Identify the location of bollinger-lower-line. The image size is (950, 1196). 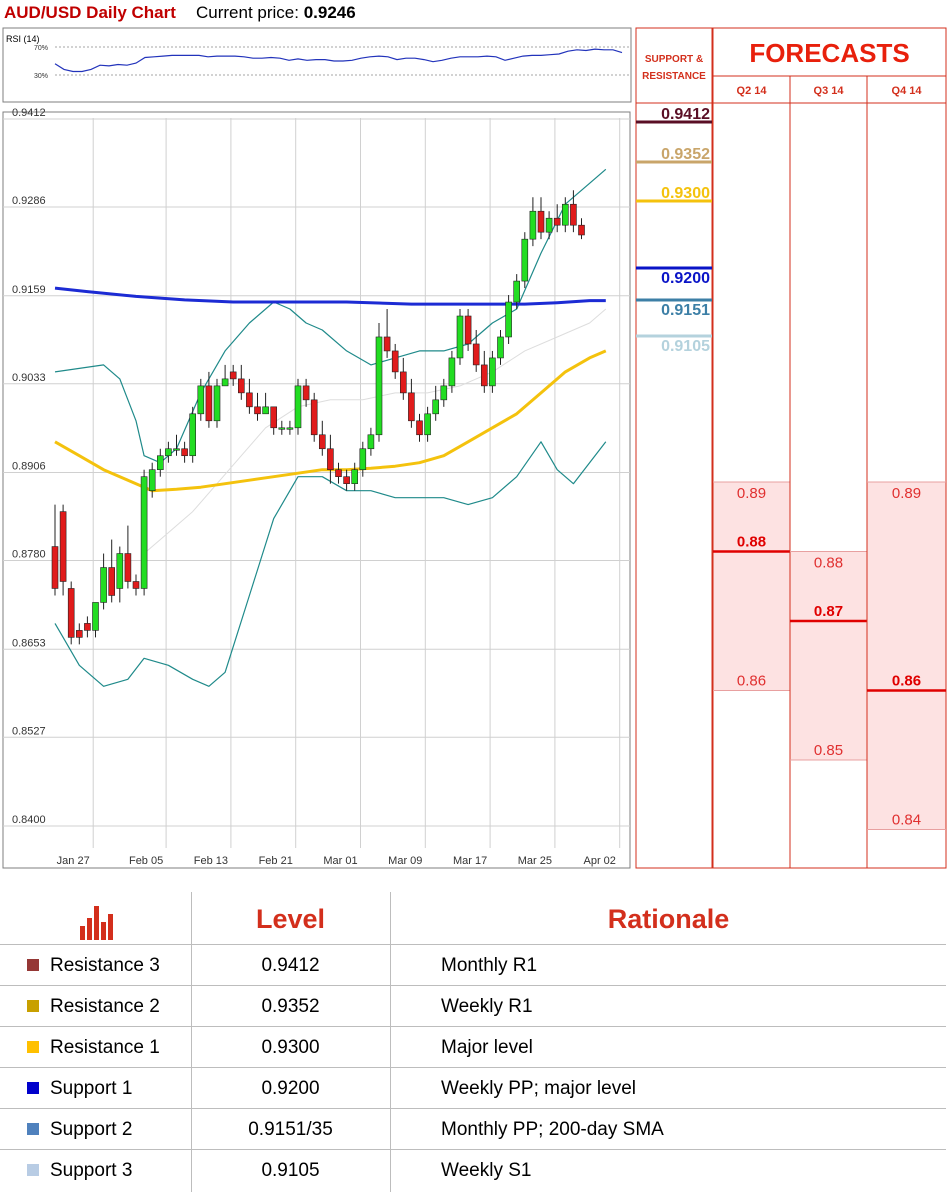
(330, 564).